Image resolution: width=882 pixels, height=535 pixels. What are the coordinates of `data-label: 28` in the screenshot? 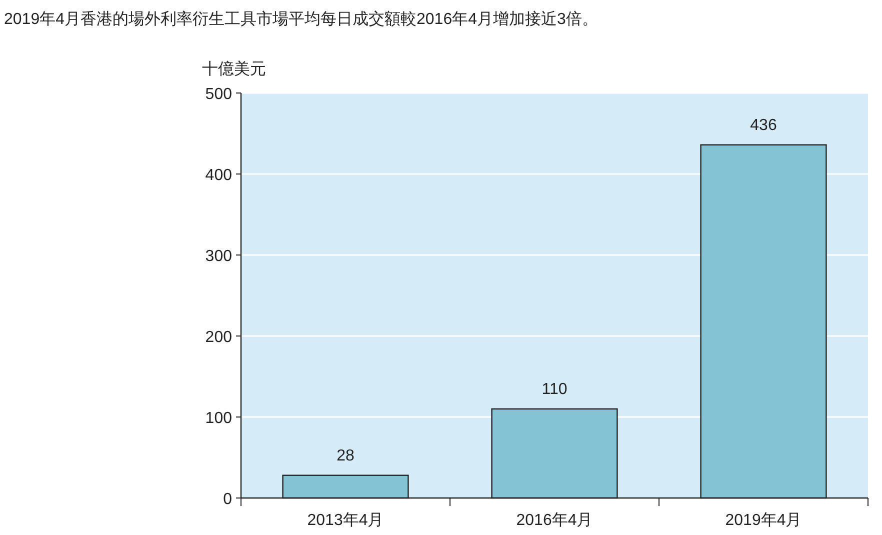 It's located at (345, 455).